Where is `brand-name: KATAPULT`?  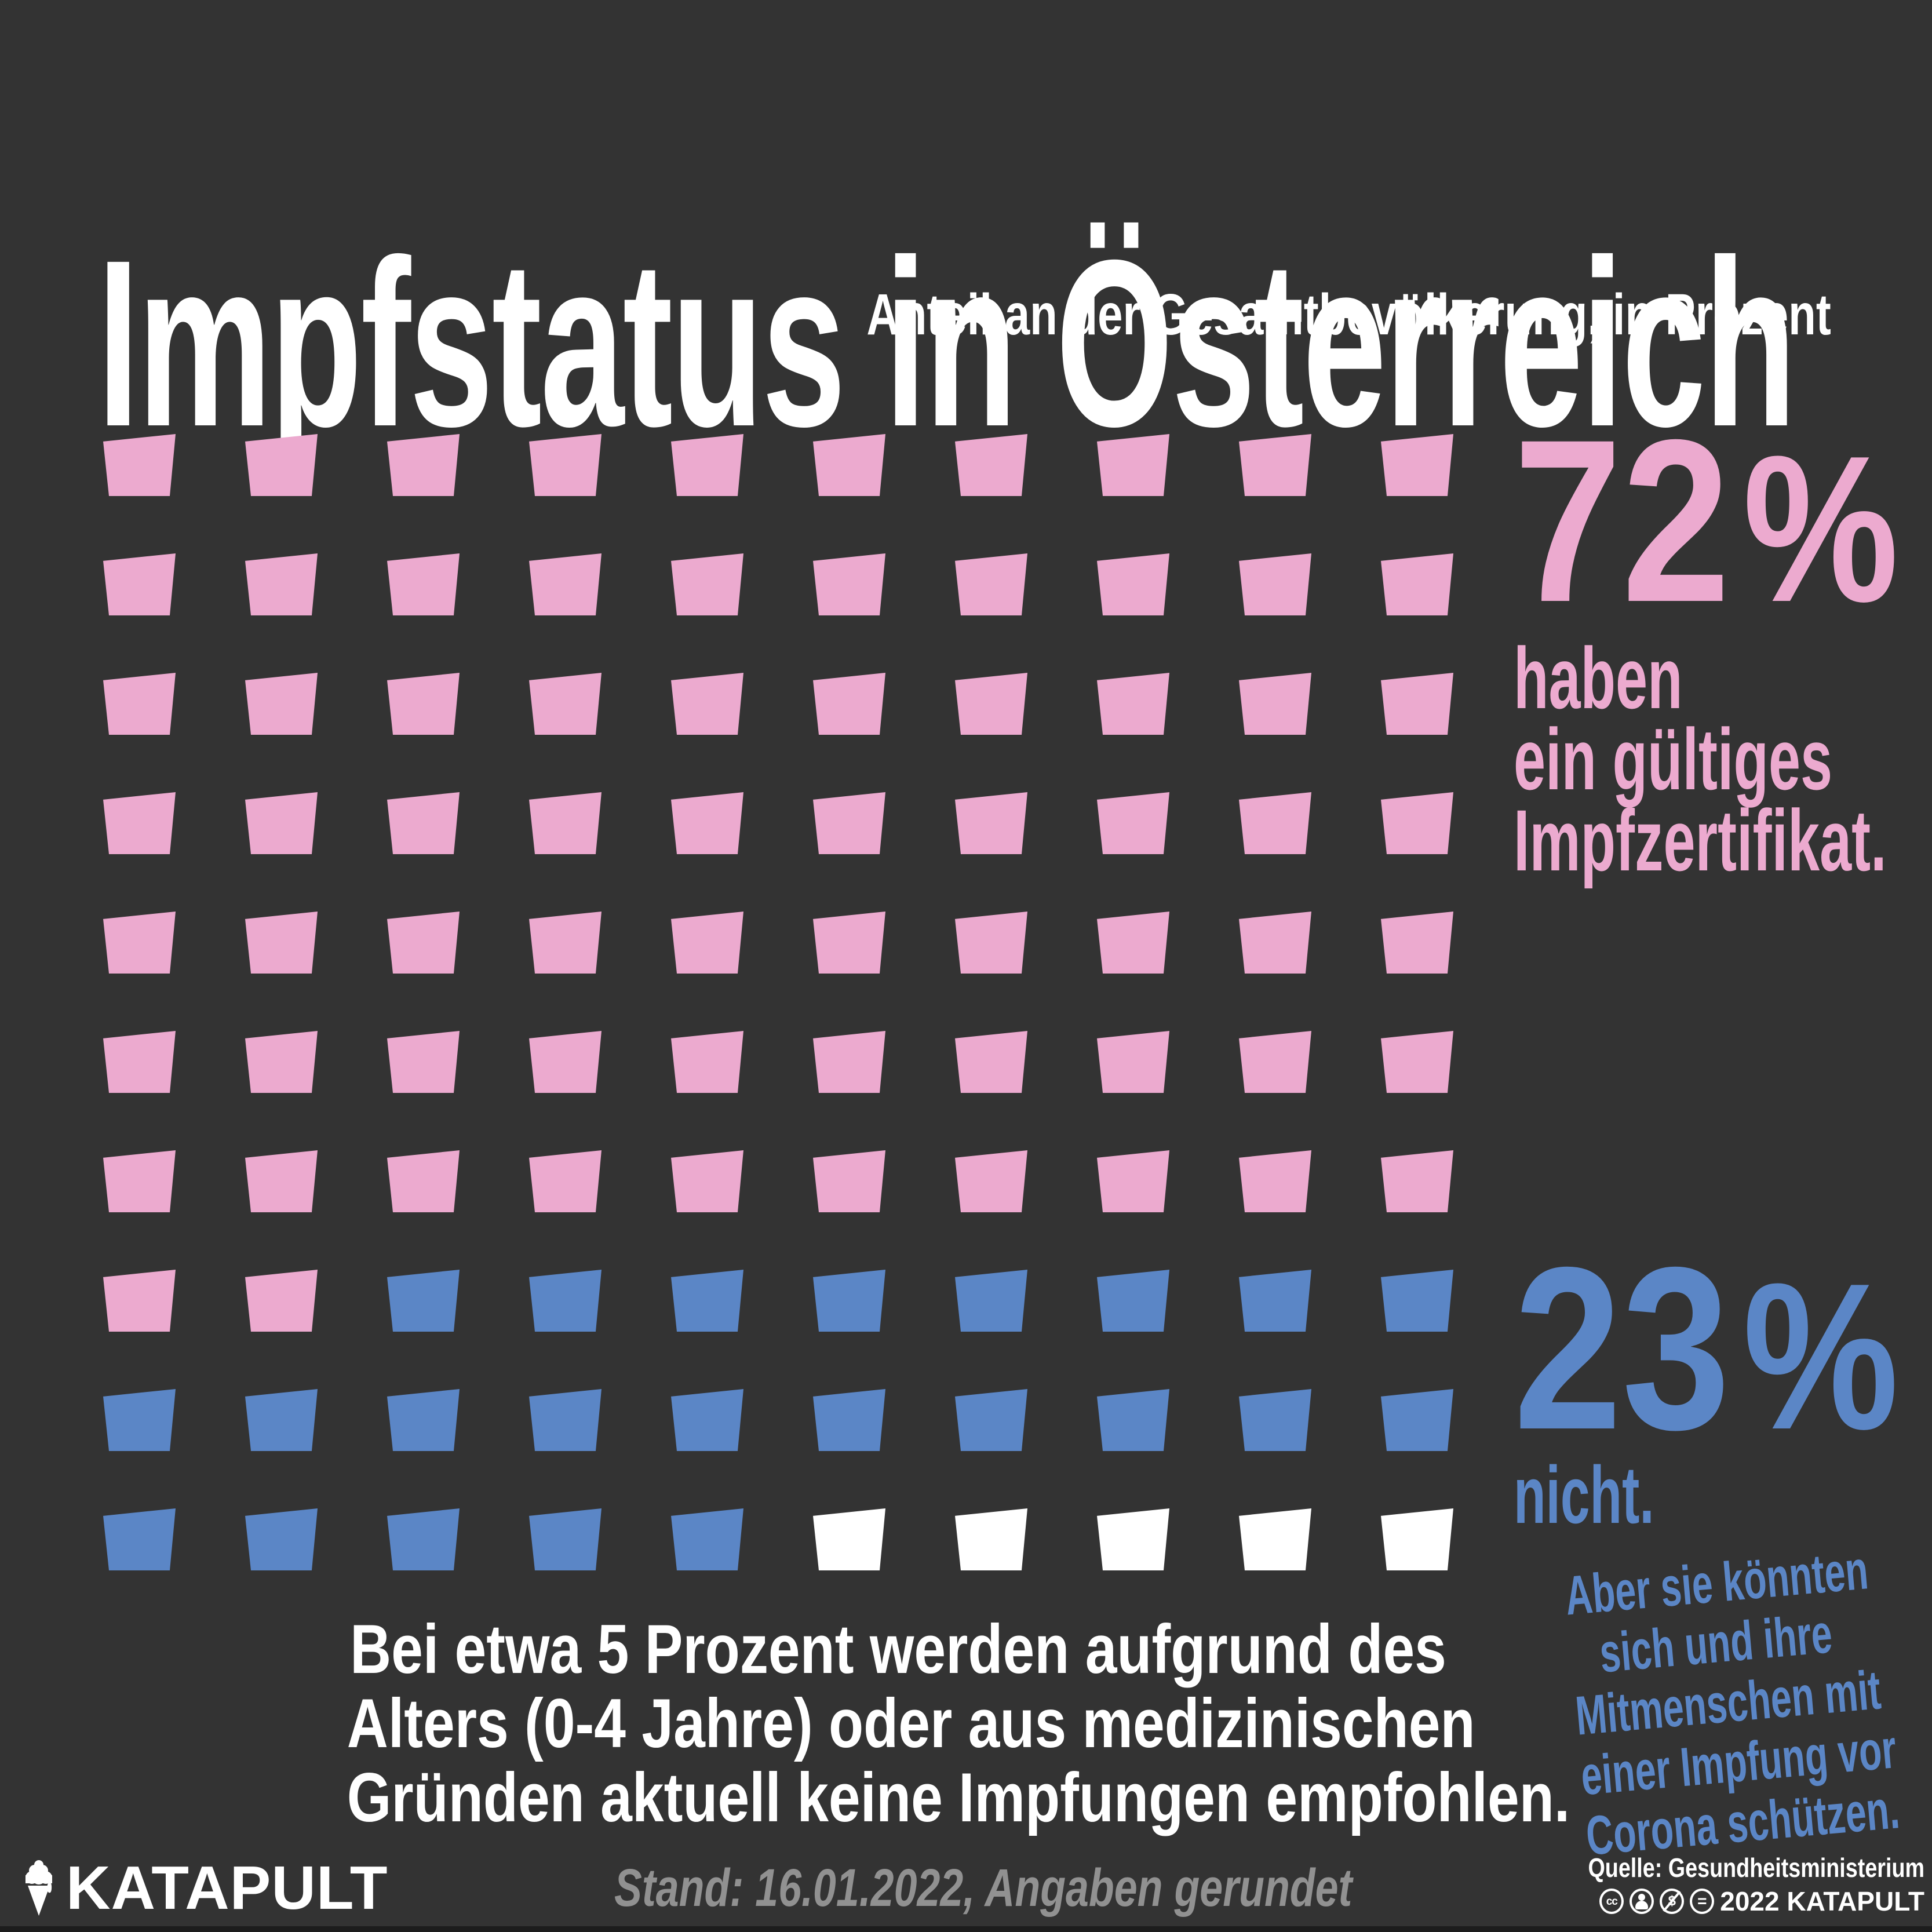
brand-name: KATAPULT is located at coordinates (227, 1888).